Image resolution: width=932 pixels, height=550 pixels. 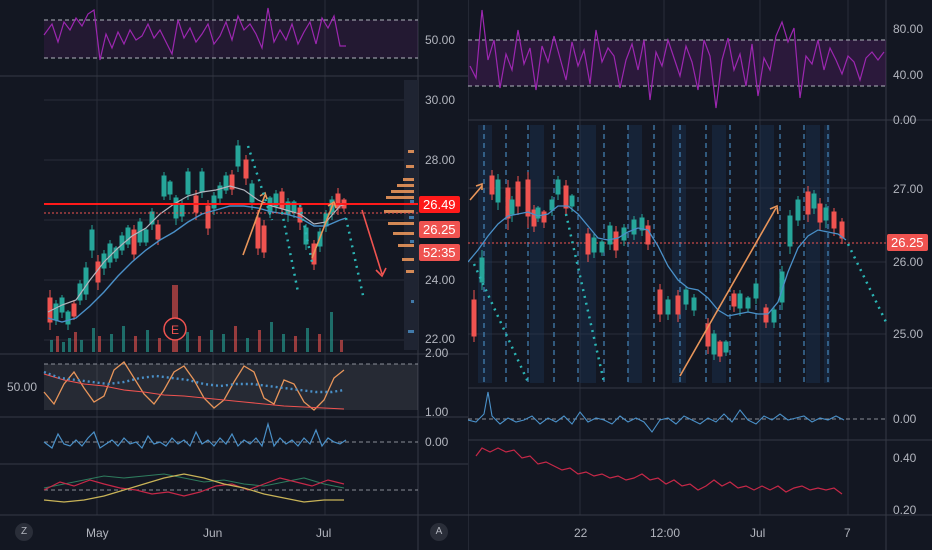 I want to click on osc3-yellow-line, so click(x=193, y=488).